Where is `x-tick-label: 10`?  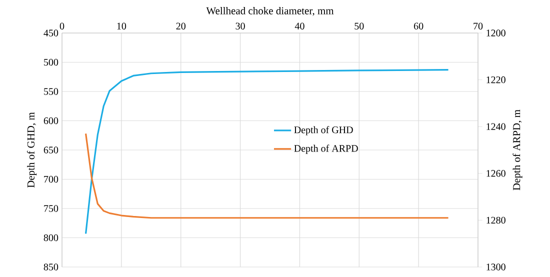 x-tick-label: 10 is located at coordinates (121, 26).